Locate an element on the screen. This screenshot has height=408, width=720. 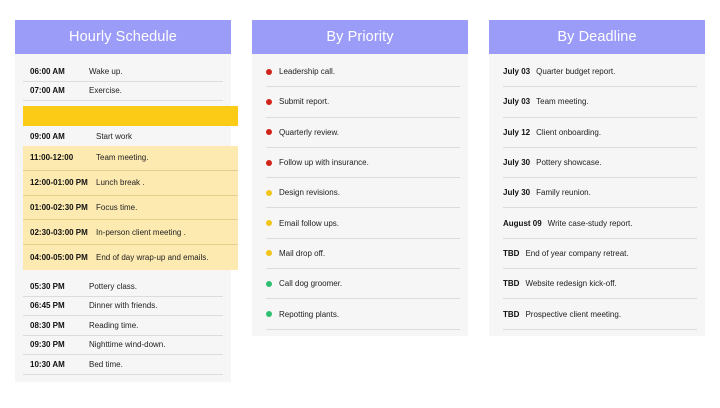
schedule-row: 10:30 AM Bed time. is located at coordinates (123, 365).